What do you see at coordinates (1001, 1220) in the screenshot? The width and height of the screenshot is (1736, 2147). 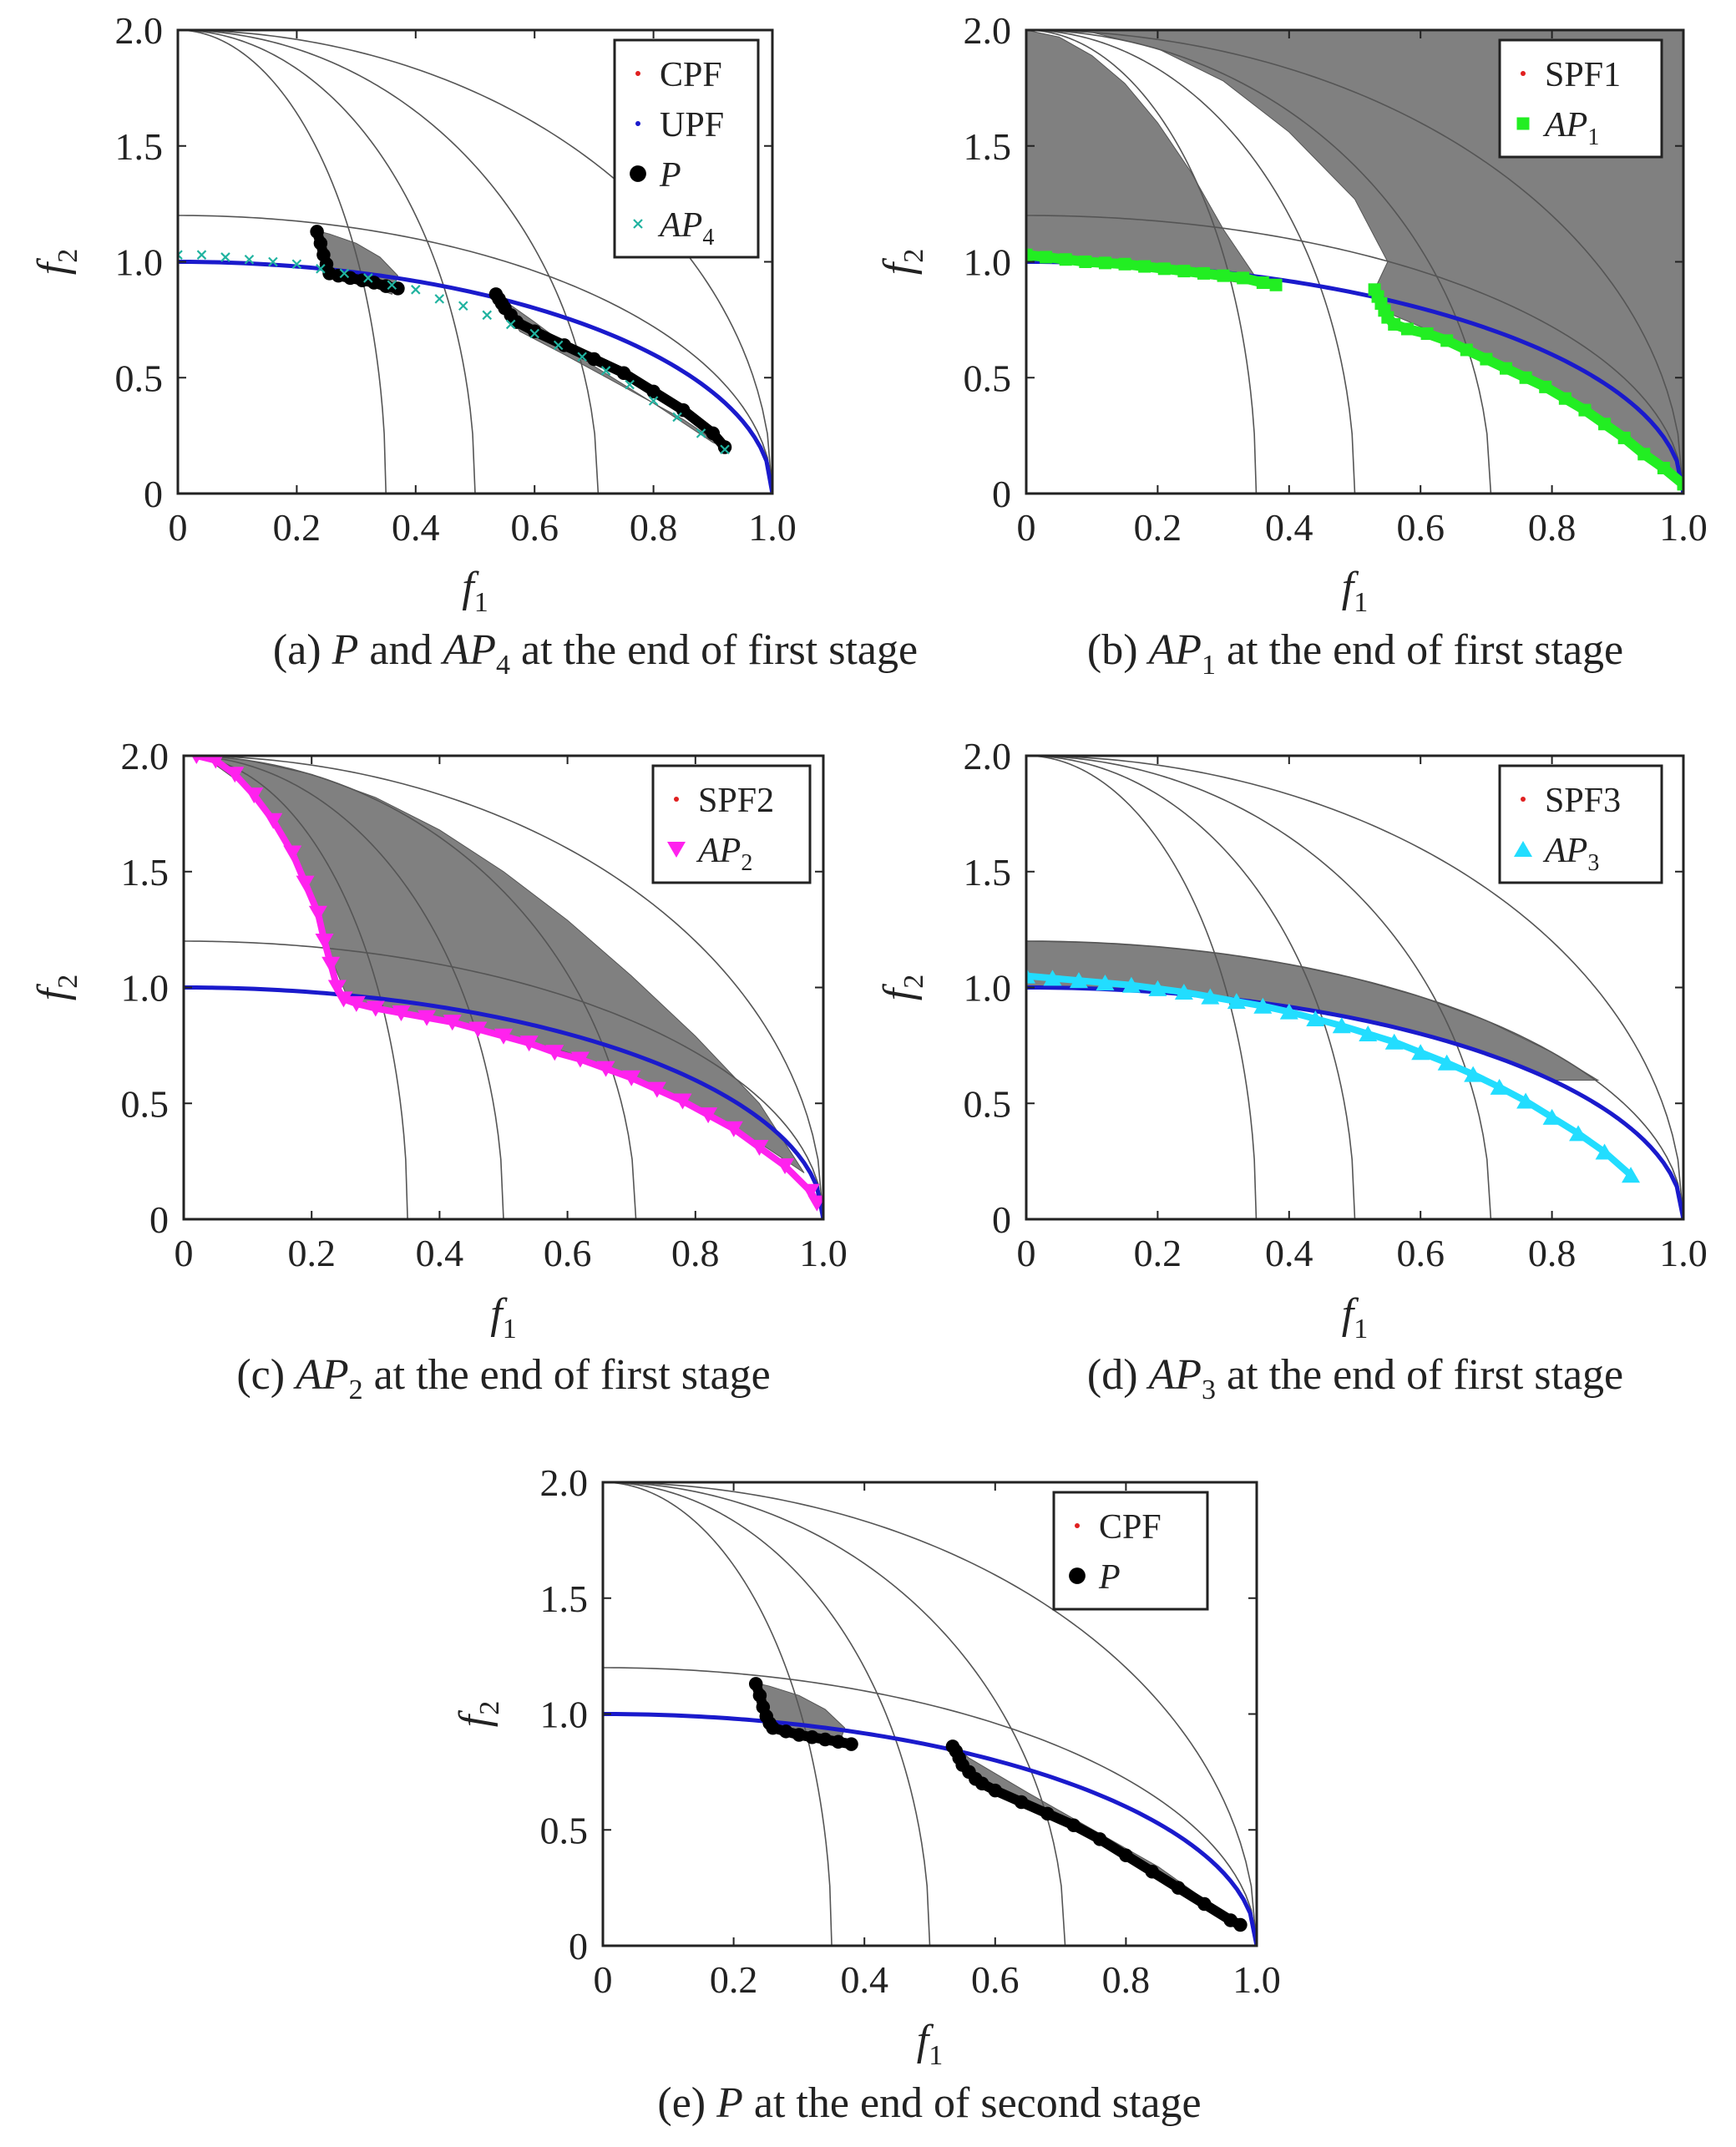 I see `y-tick-label: 0` at bounding box center [1001, 1220].